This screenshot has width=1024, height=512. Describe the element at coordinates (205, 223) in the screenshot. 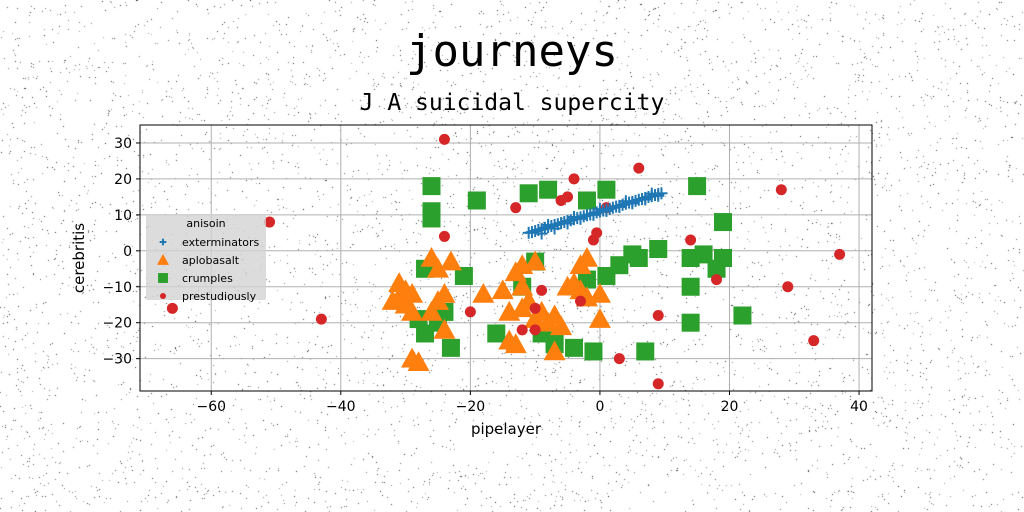

I see `legend-title: anisoin` at that location.